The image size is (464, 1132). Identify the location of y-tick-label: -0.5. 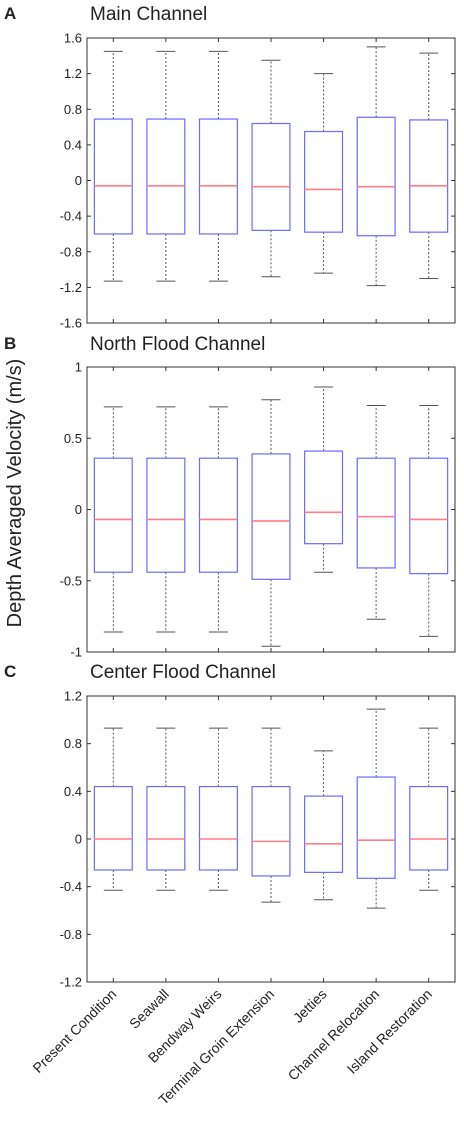
(71, 580).